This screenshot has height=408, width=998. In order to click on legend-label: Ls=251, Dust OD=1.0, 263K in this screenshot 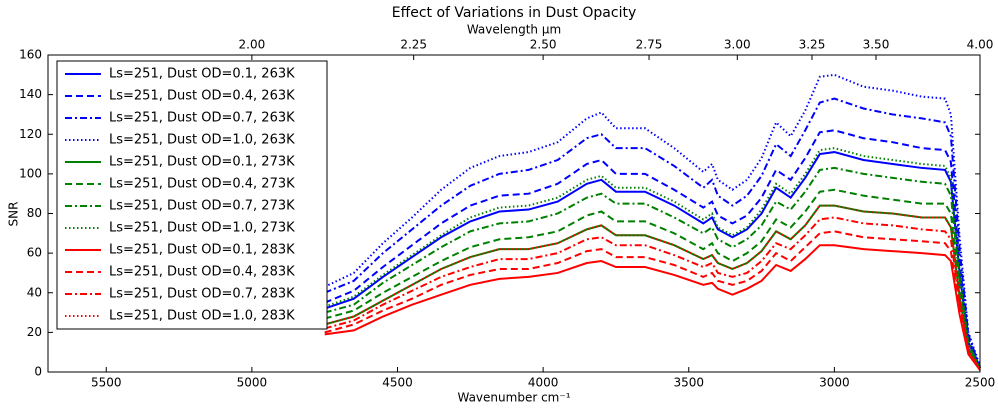, I will do `click(202, 140)`.